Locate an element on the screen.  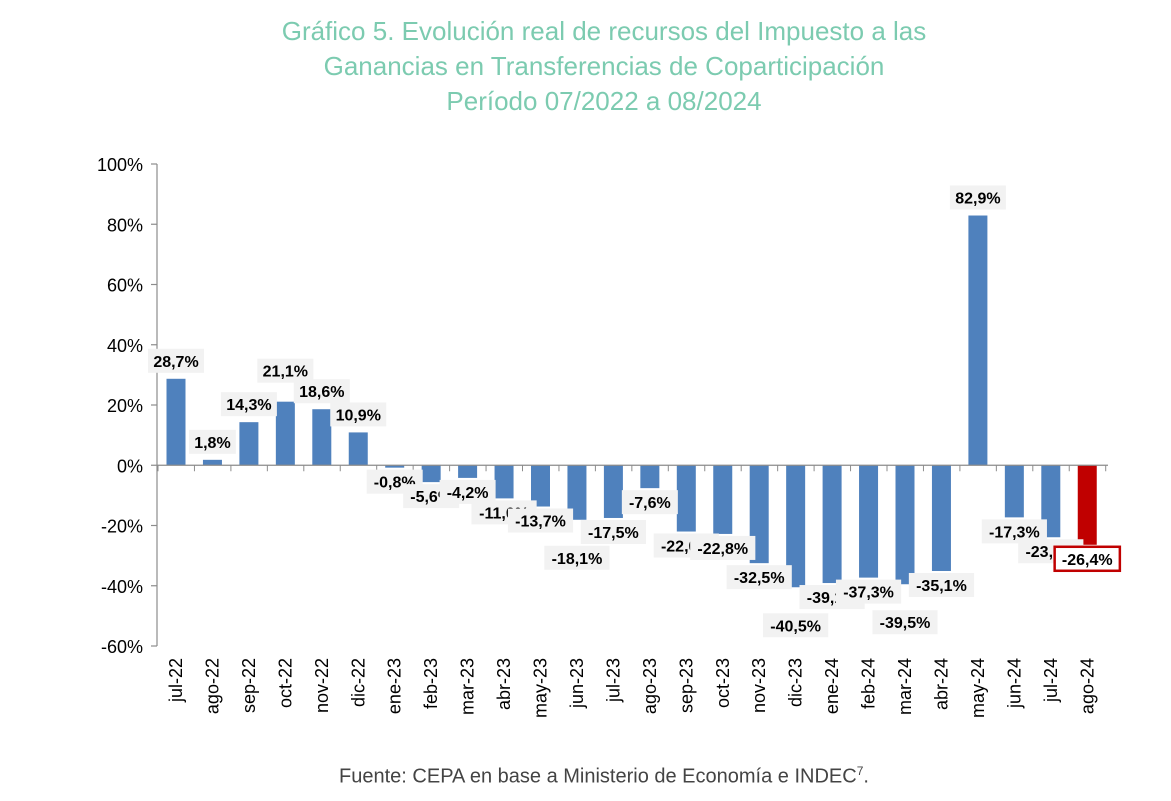
data-label-ago-22: 1,8% is located at coordinates (212, 443).